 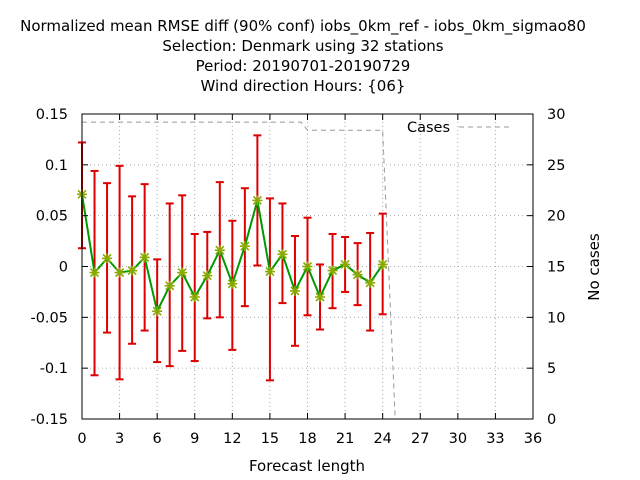 What do you see at coordinates (49, 420) in the screenshot?
I see `y-tick-label: -0.15` at bounding box center [49, 420].